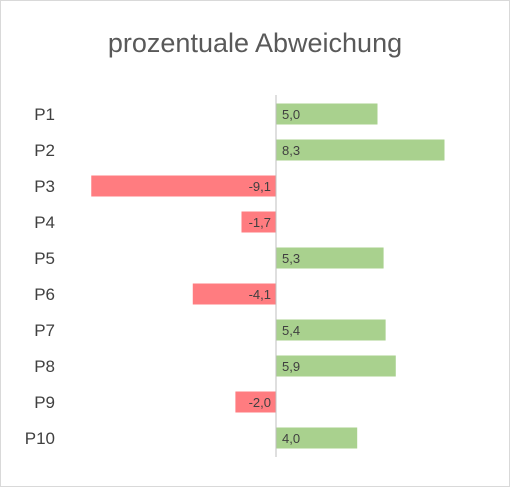  Describe the element at coordinates (44, 330) in the screenshot. I see `category-label: P7` at that location.